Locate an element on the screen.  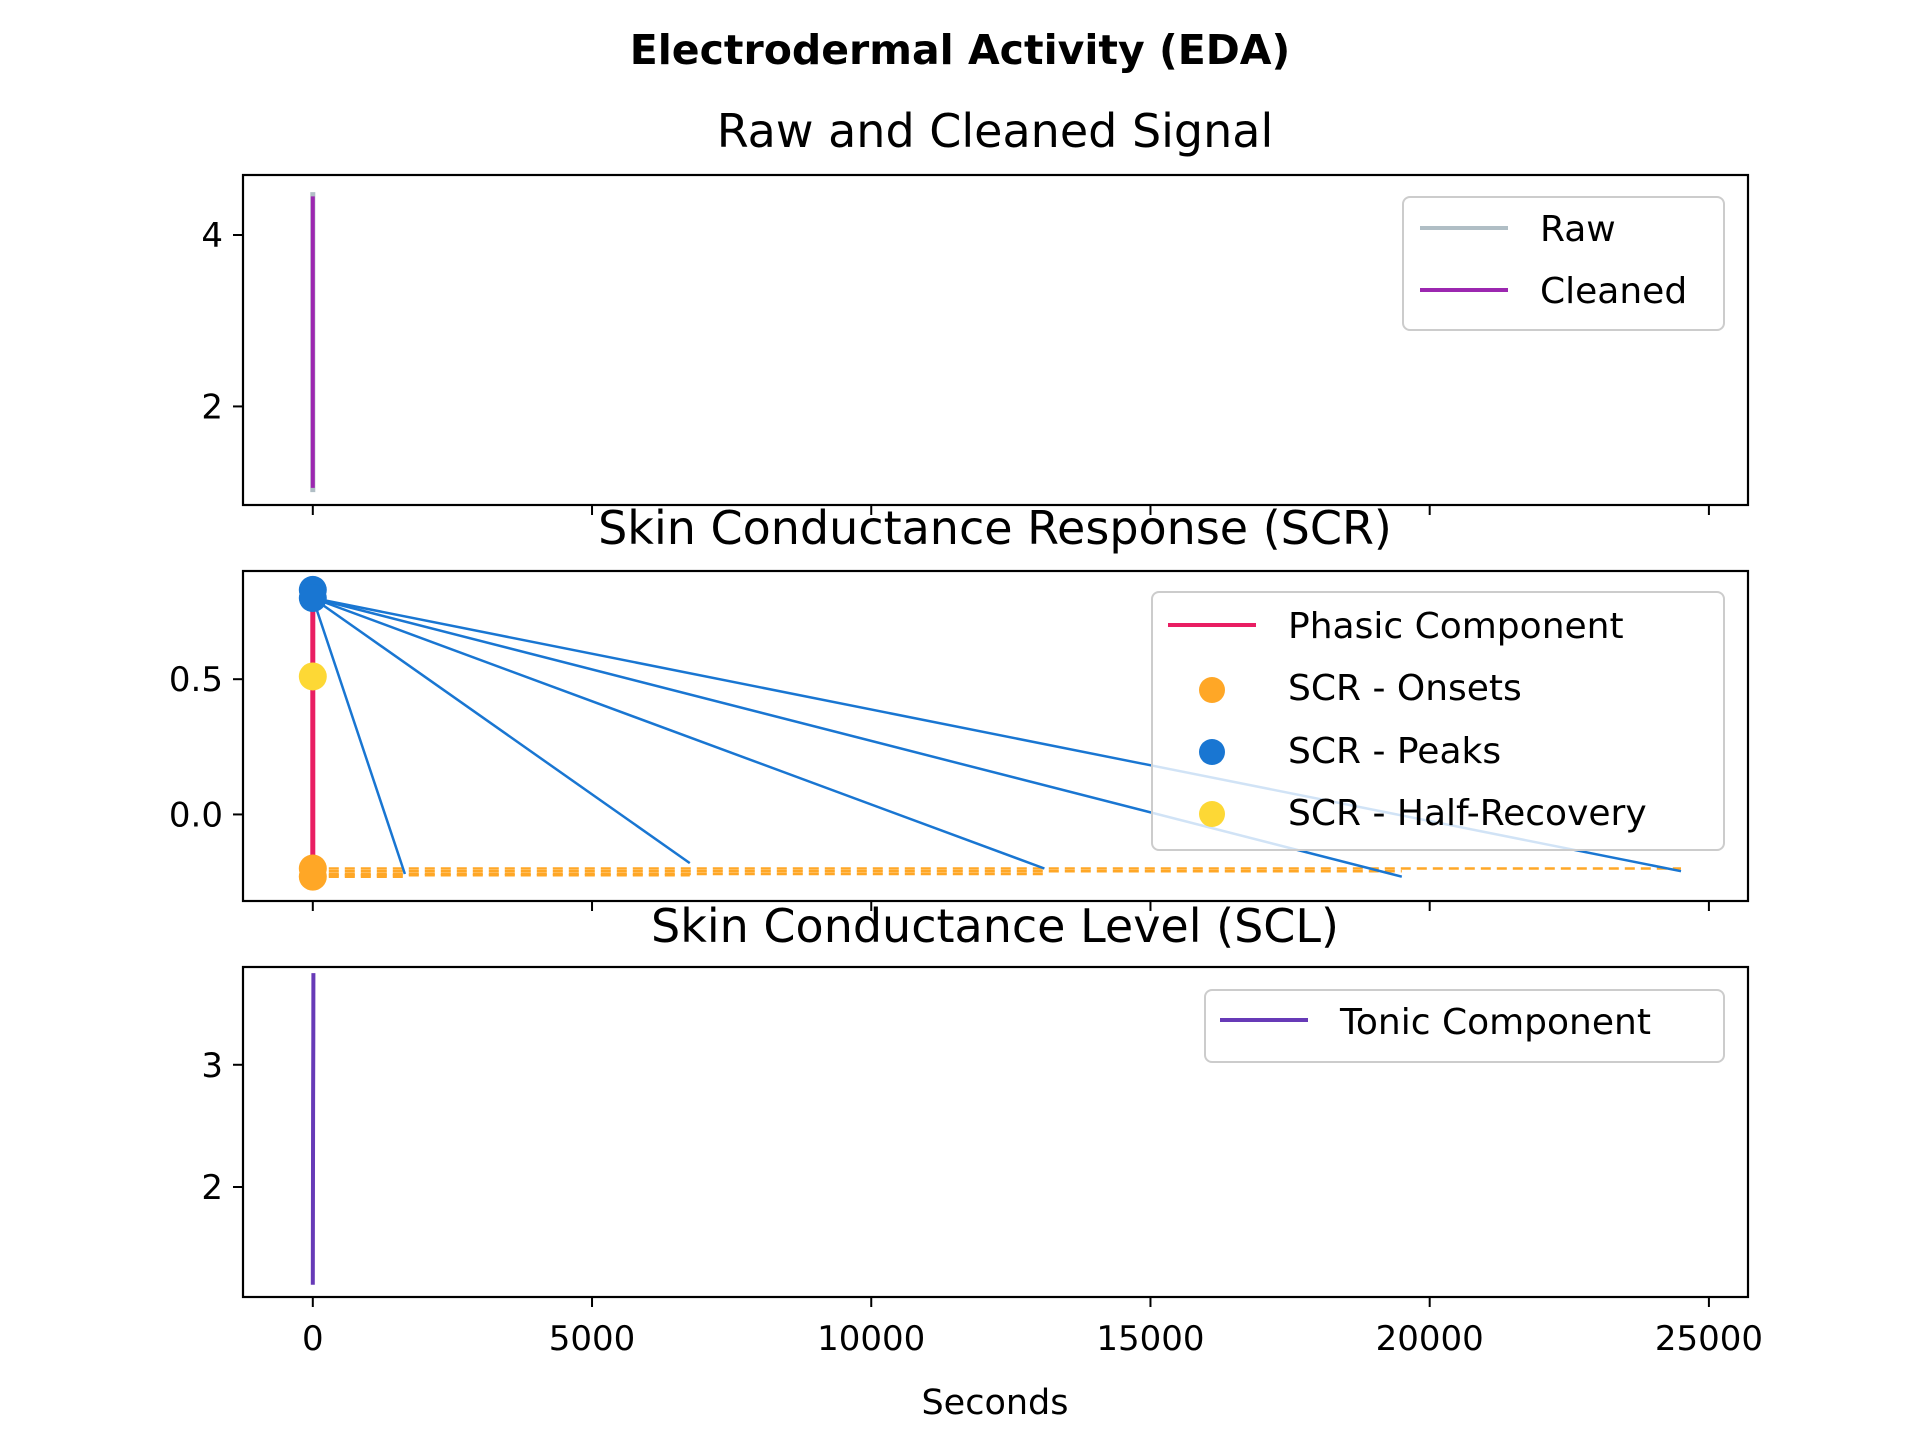
legend-peaks-marker is located at coordinates (1212, 752).